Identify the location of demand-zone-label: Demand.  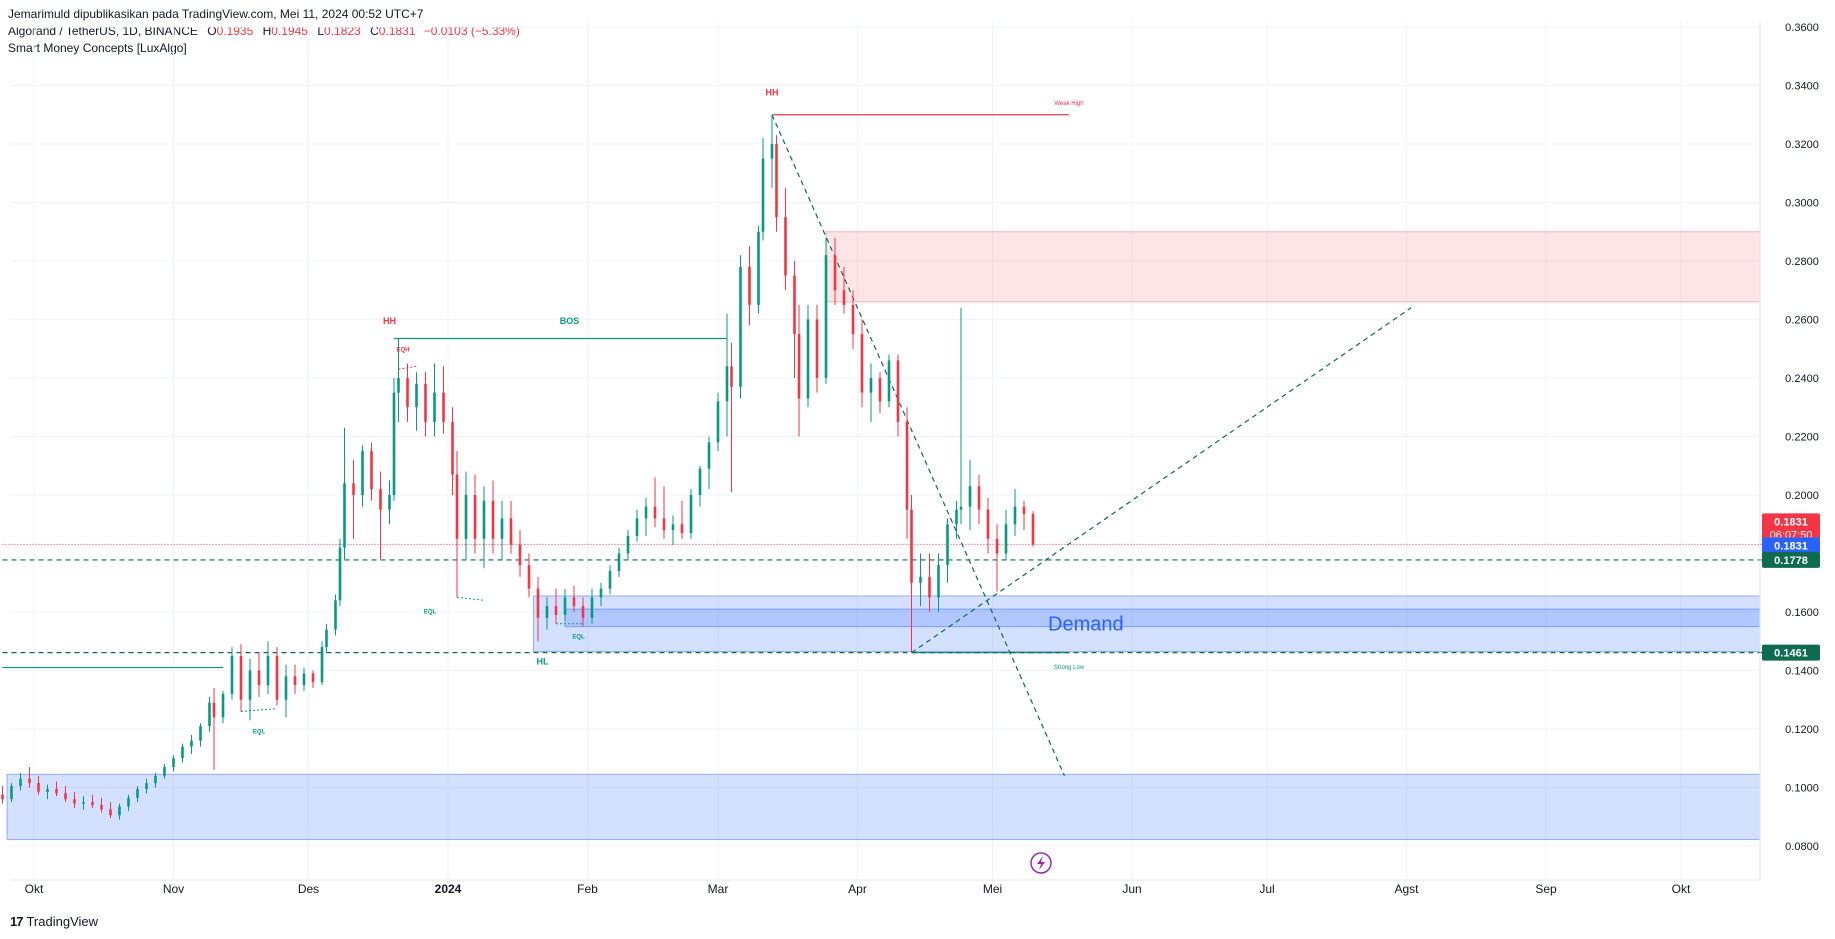
(1086, 625).